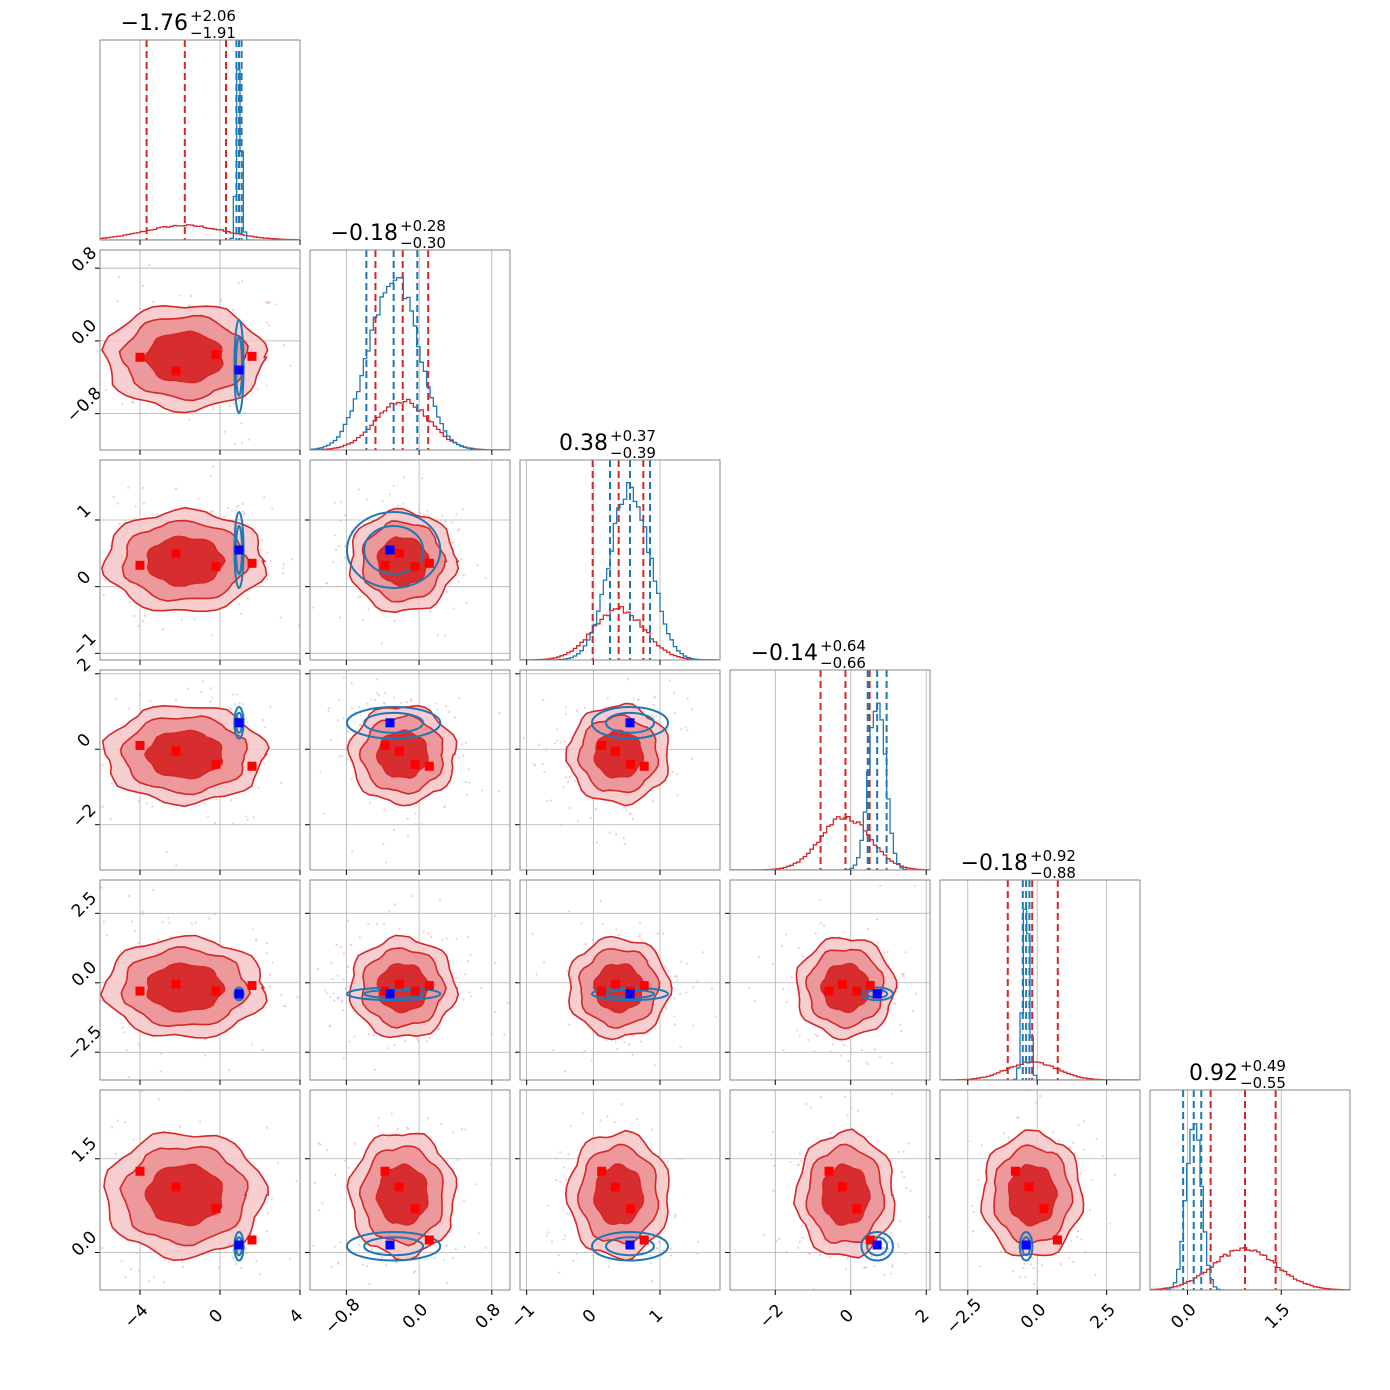  Describe the element at coordinates (1053, 873) in the screenshot. I see `title-minus: −0.88` at that location.